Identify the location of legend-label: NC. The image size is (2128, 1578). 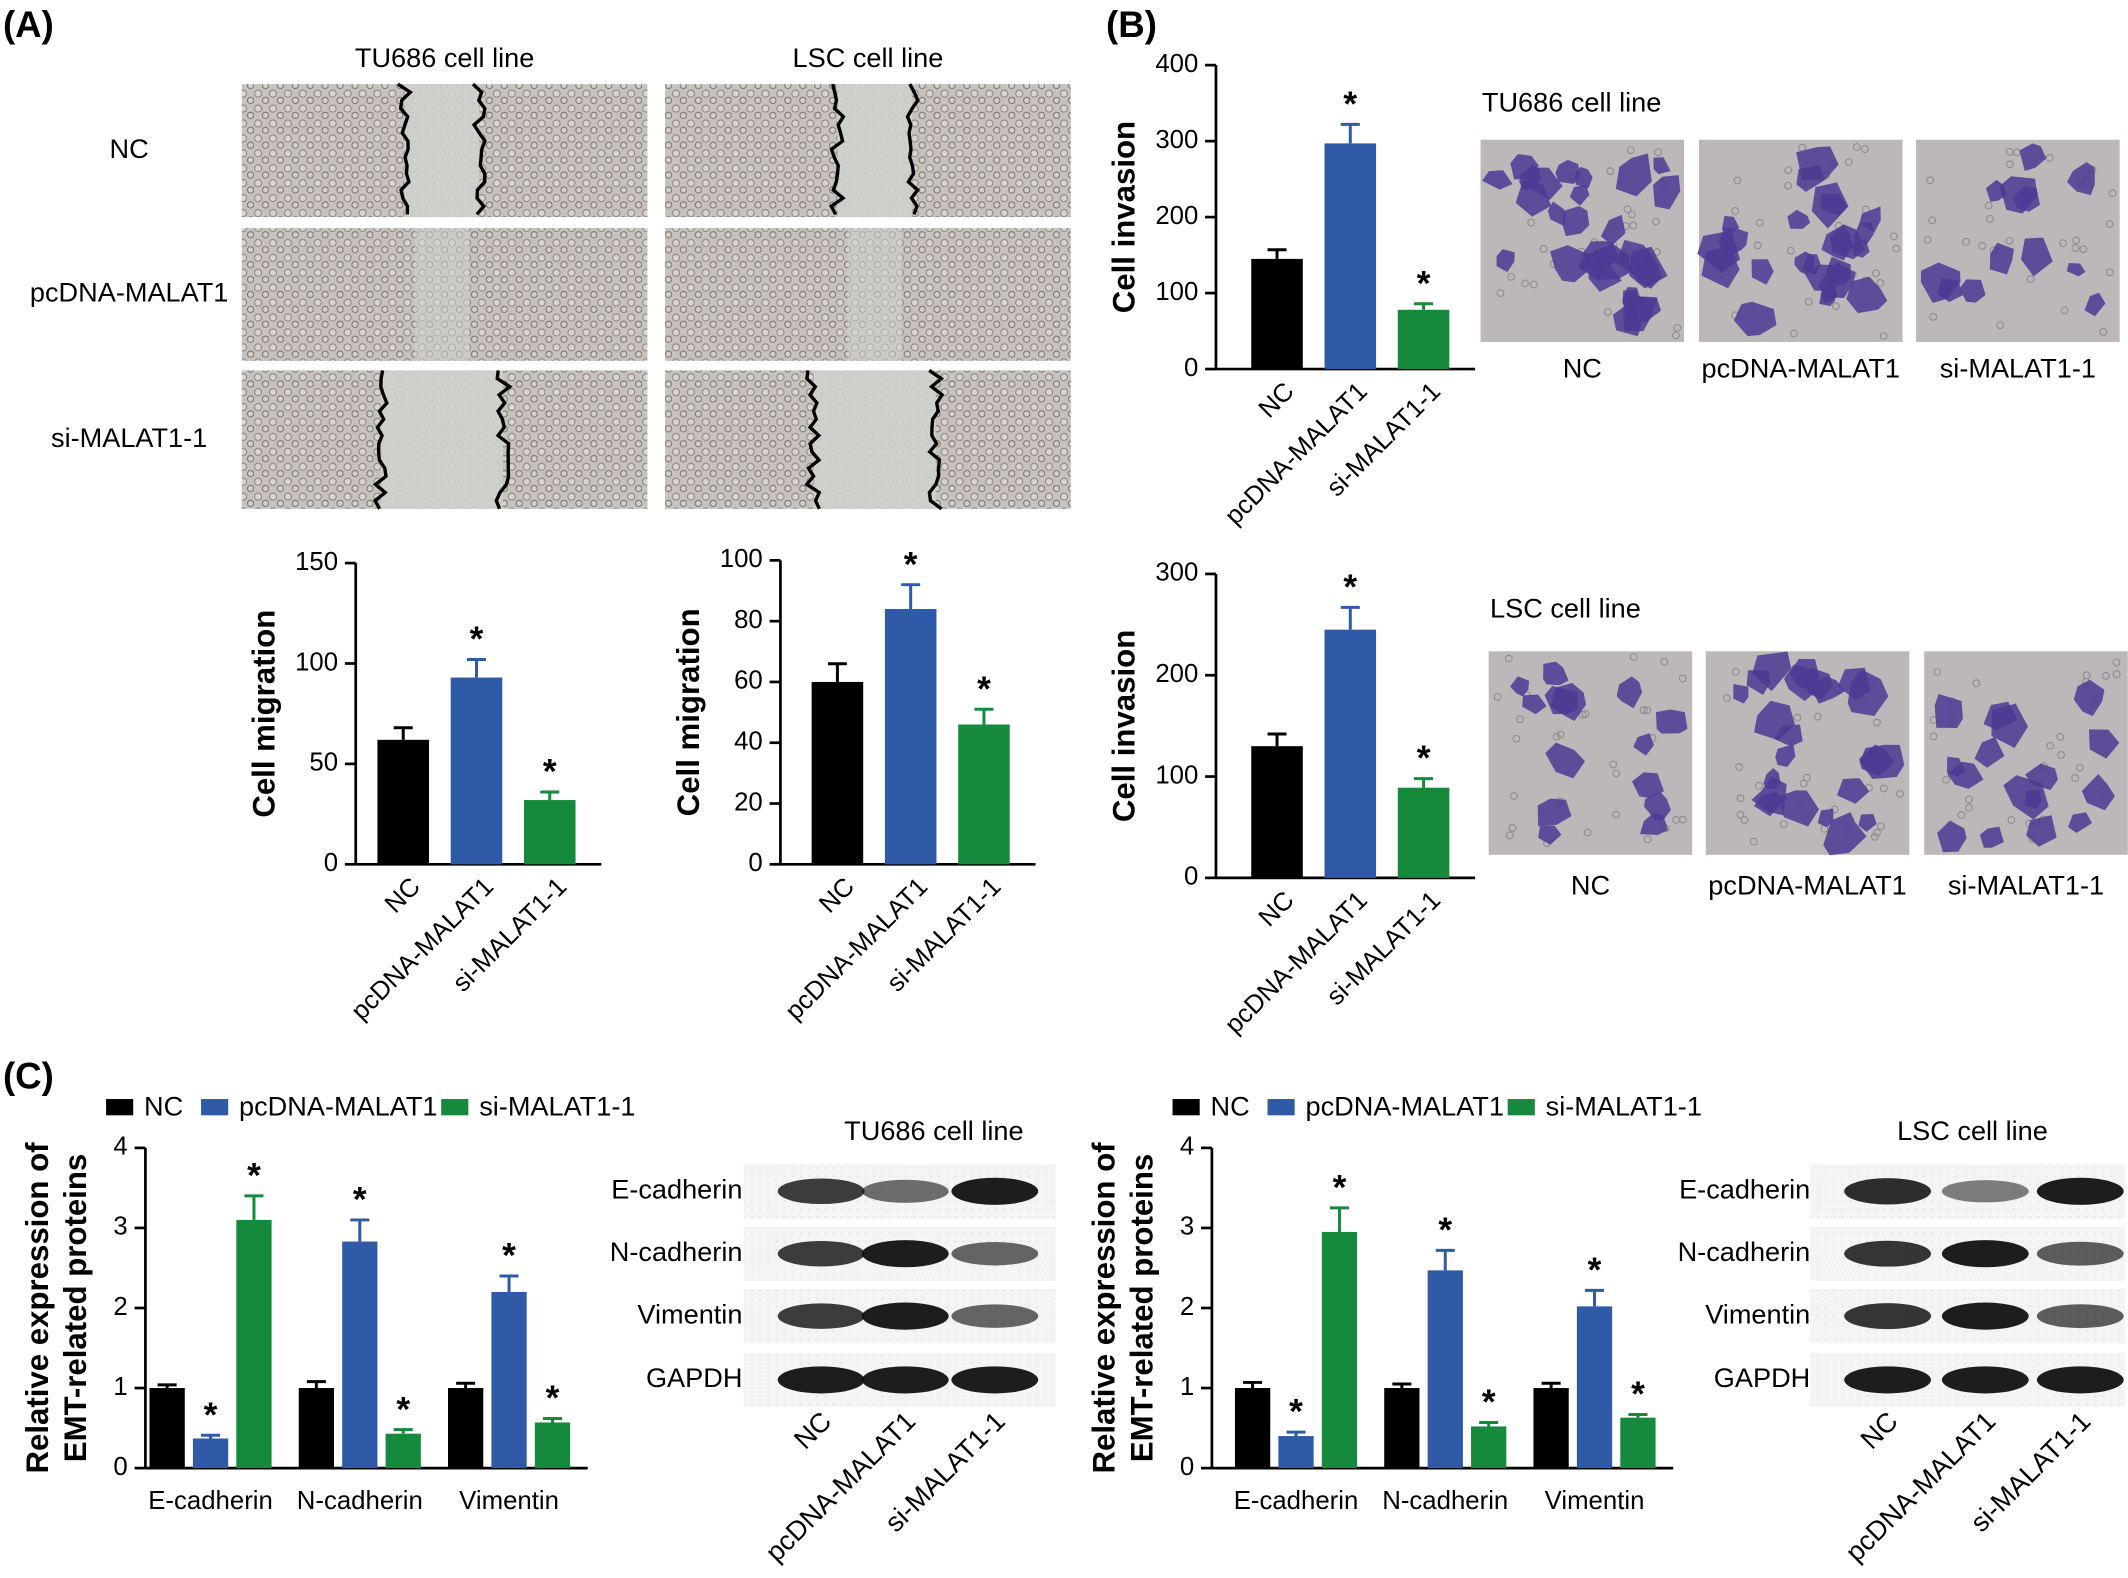
(1230, 1106).